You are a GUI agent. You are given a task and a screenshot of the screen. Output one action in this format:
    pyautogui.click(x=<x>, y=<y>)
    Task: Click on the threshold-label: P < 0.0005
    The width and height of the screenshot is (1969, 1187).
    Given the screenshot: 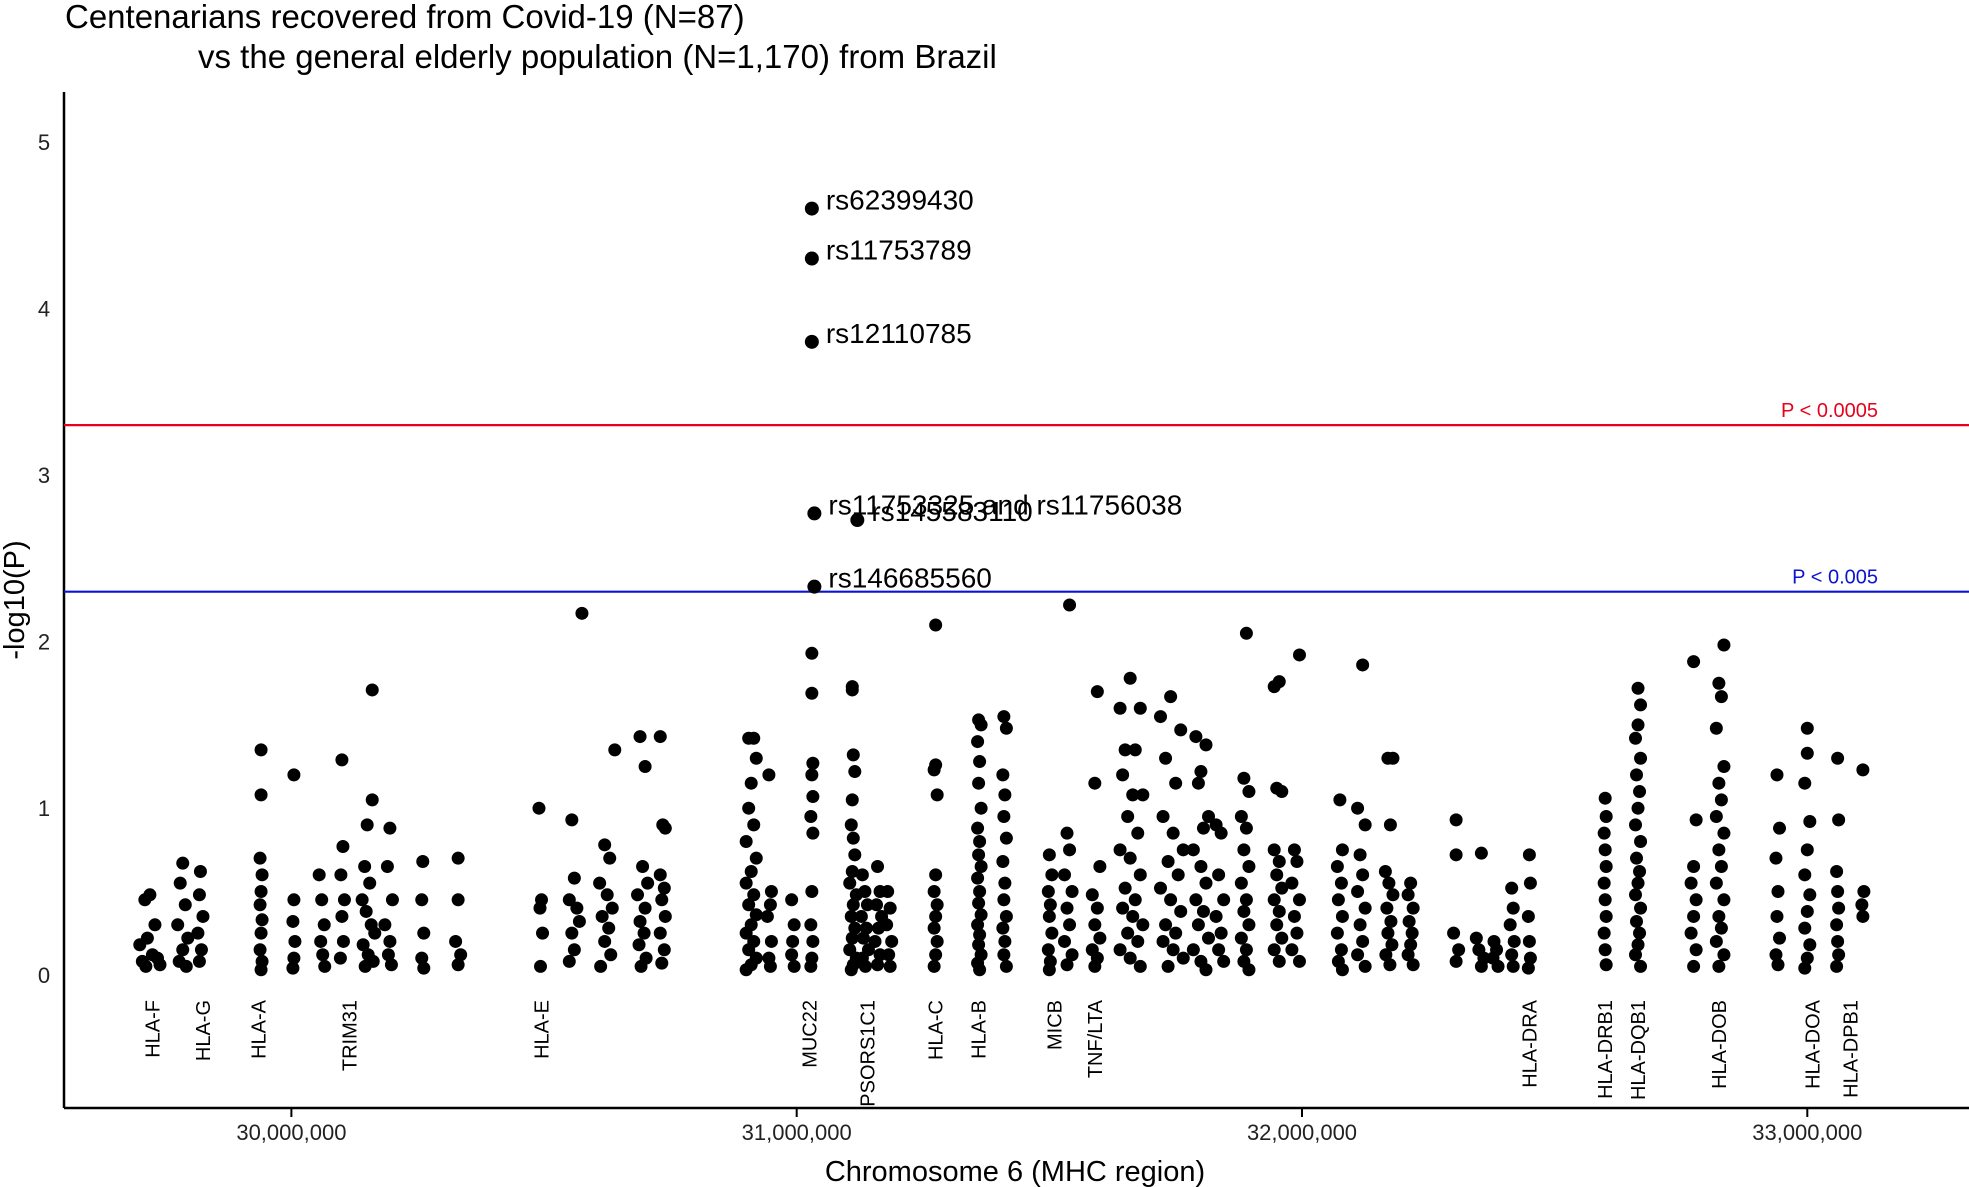 What is the action you would take?
    pyautogui.click(x=1829, y=411)
    